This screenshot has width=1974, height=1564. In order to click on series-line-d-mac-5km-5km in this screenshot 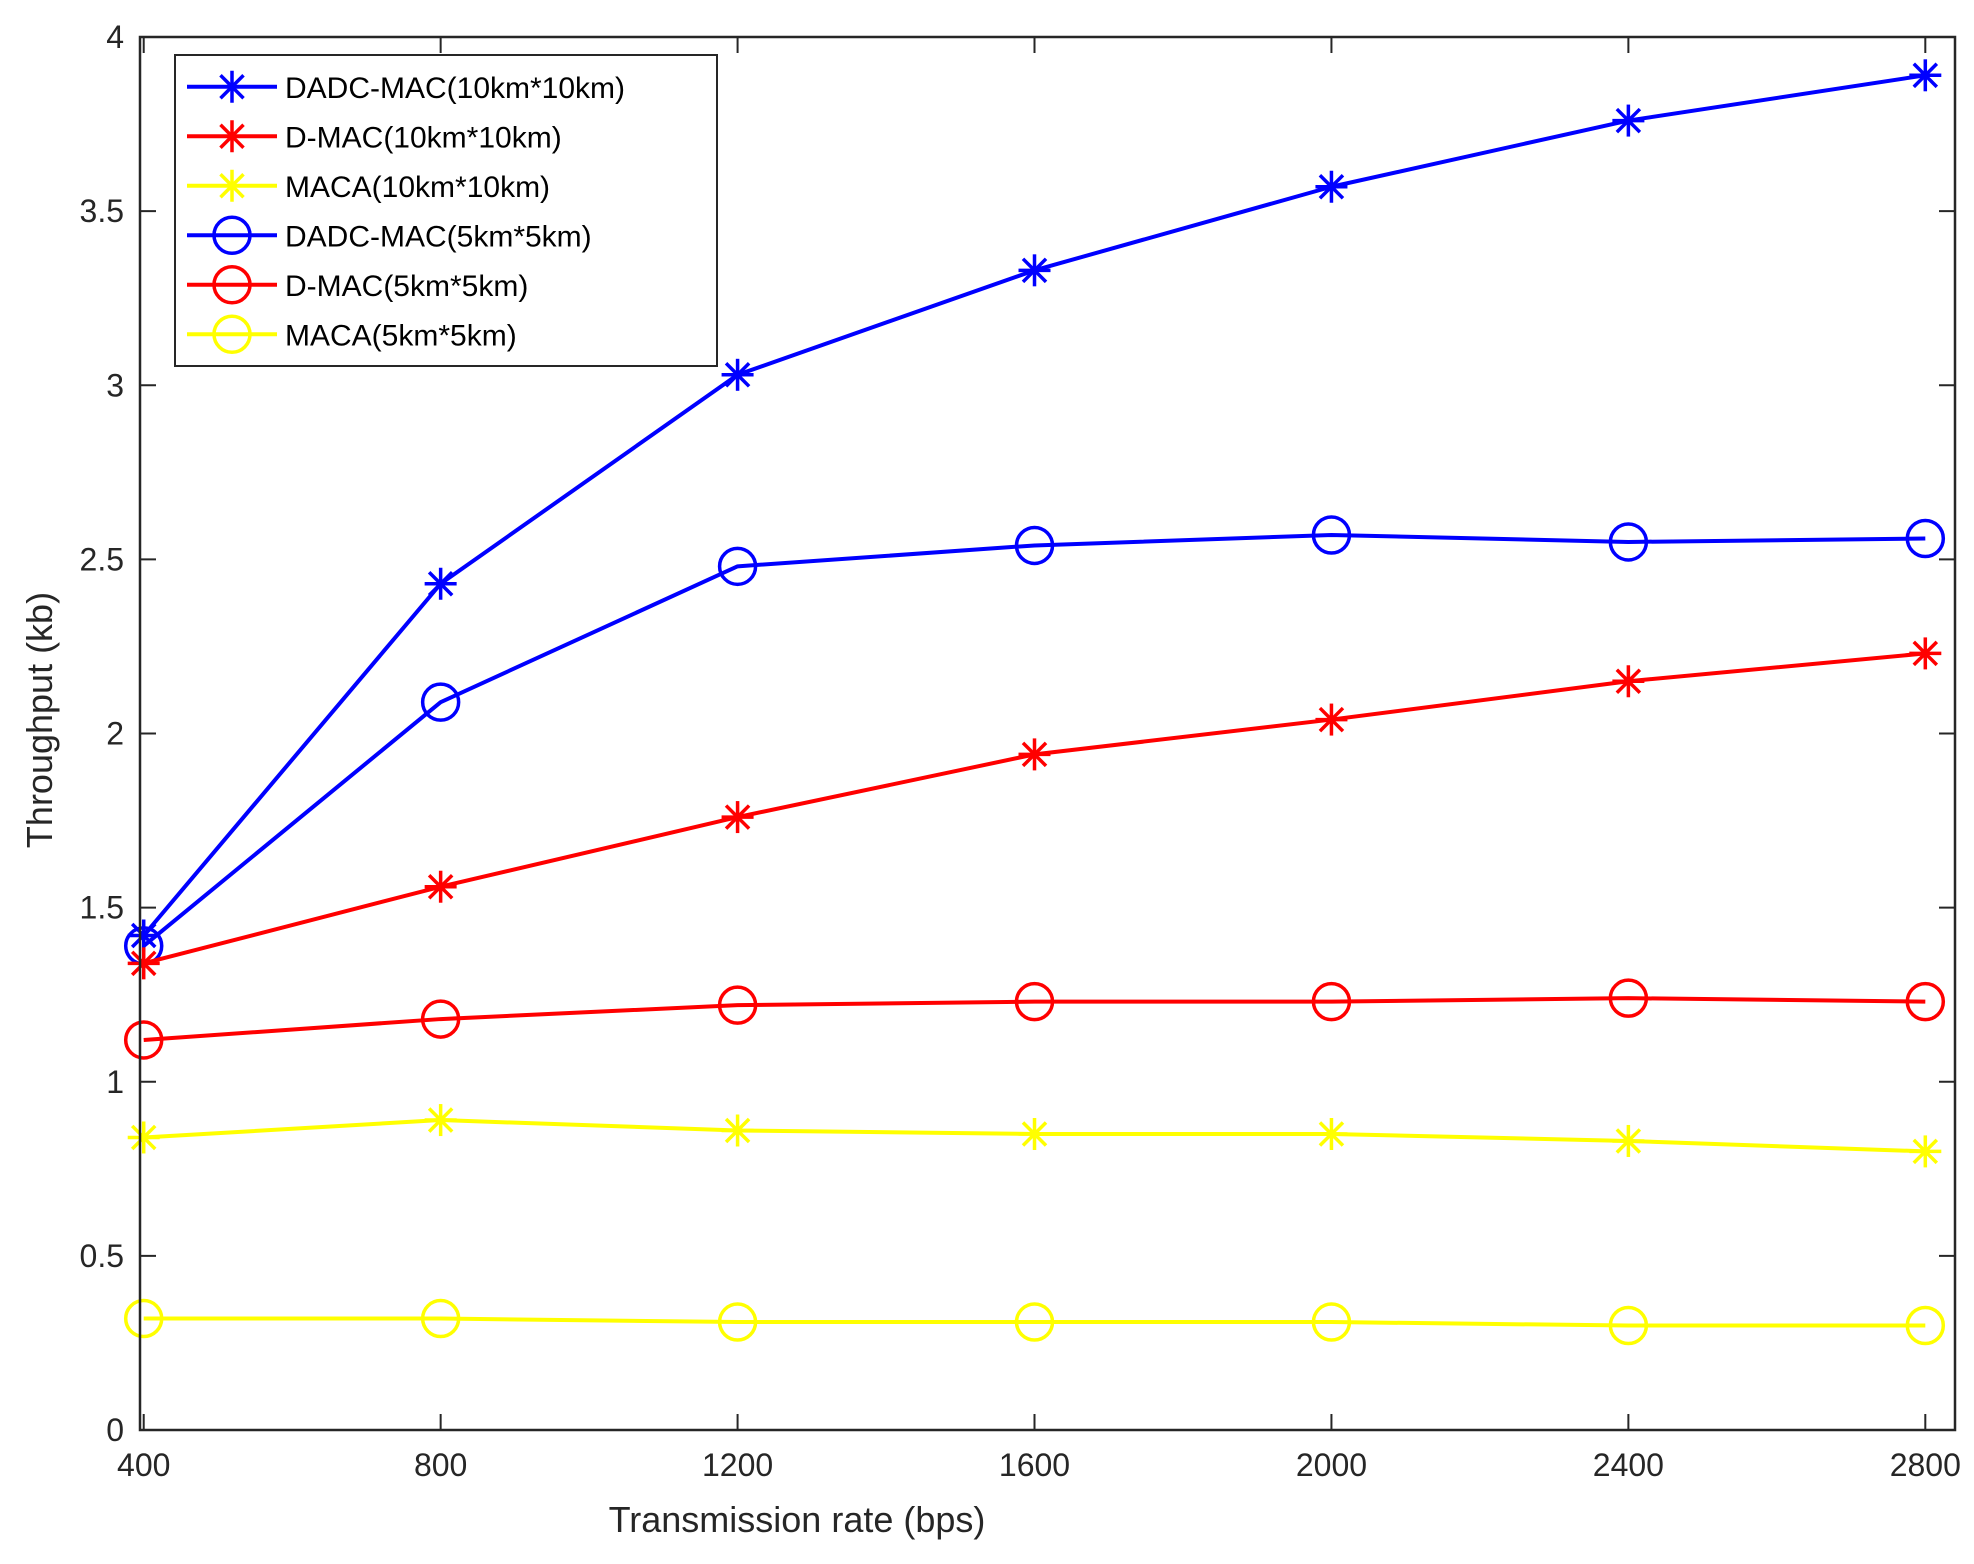, I will do `click(1034, 1019)`.